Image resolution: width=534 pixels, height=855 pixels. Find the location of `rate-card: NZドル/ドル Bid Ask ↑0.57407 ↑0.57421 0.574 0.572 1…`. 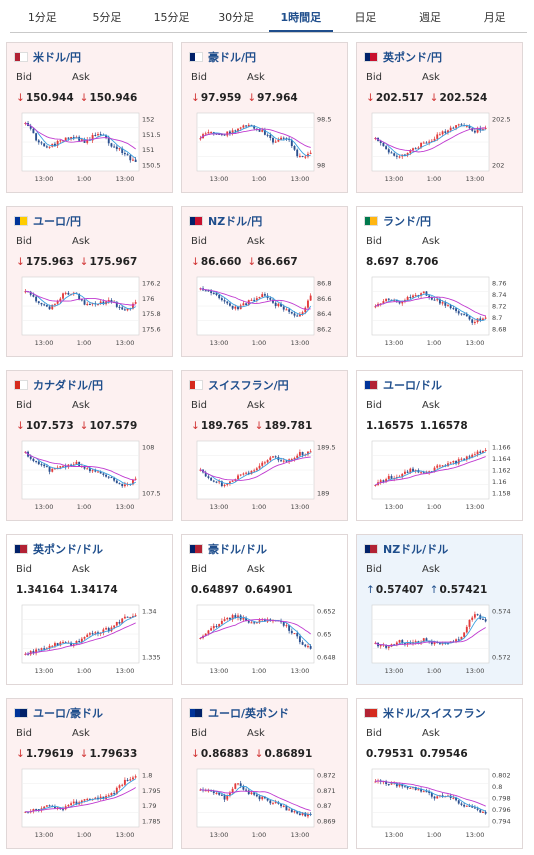

rate-card: NZドル/ドル Bid Ask ↑0.57407 ↑0.57421 0.574 0.572 1… is located at coordinates (439, 609).